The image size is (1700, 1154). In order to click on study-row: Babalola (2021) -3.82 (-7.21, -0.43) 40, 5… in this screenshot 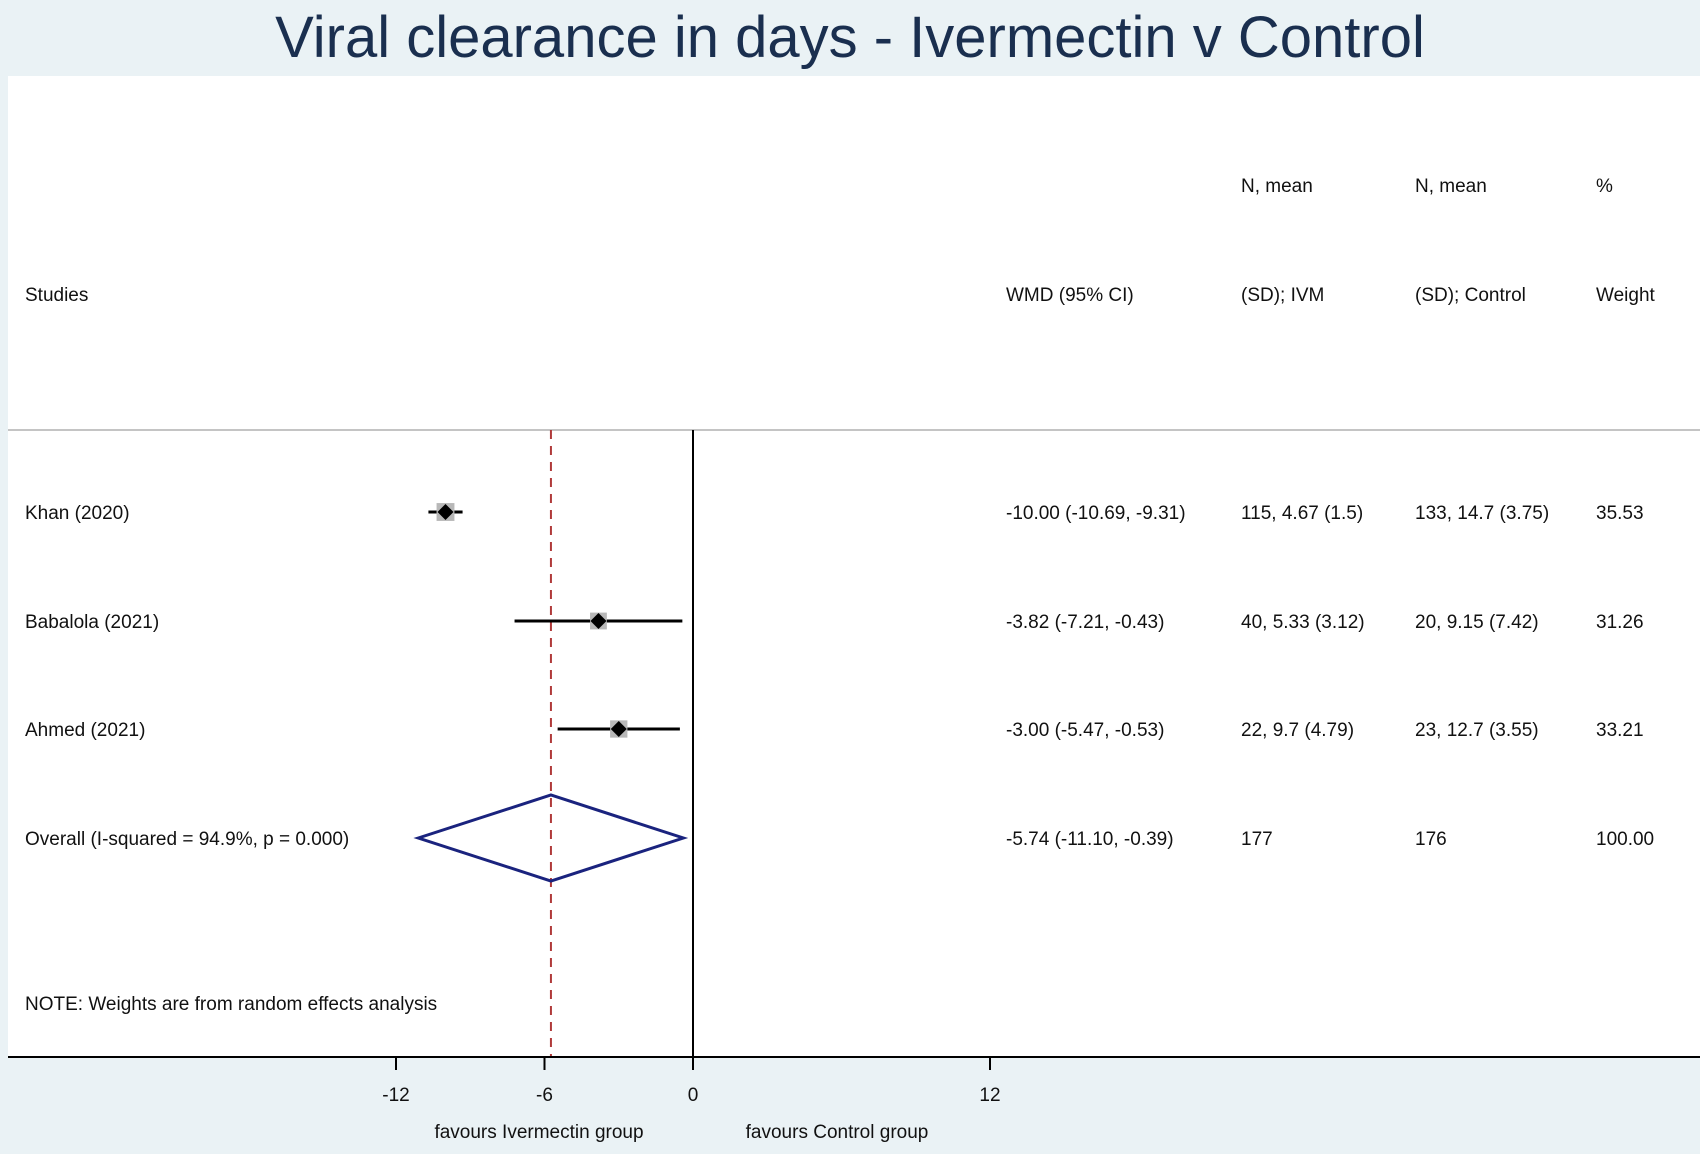, I will do `click(834, 622)`.